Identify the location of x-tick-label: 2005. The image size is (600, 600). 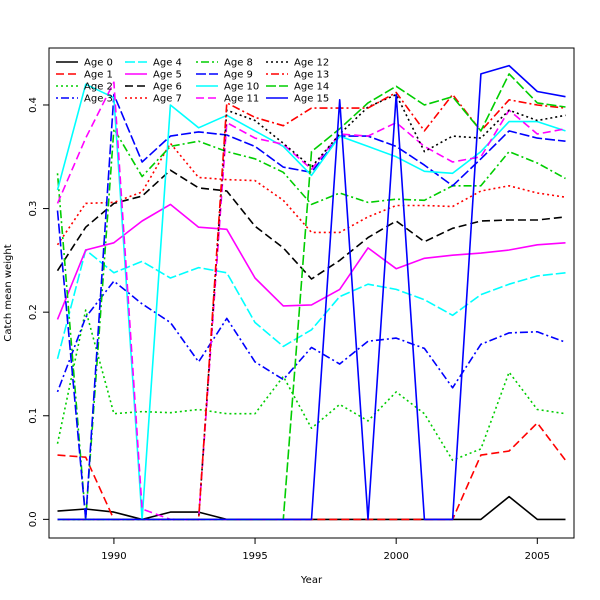
(537, 556).